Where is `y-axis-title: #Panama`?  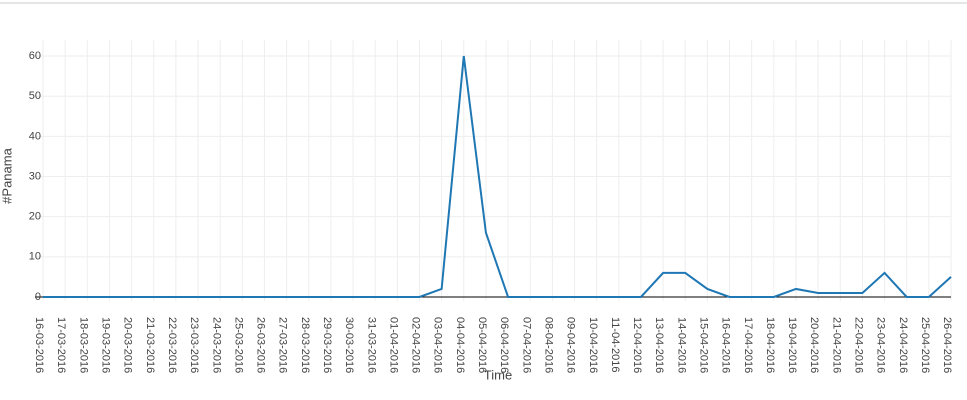
y-axis-title: #Panama is located at coordinates (7, 175).